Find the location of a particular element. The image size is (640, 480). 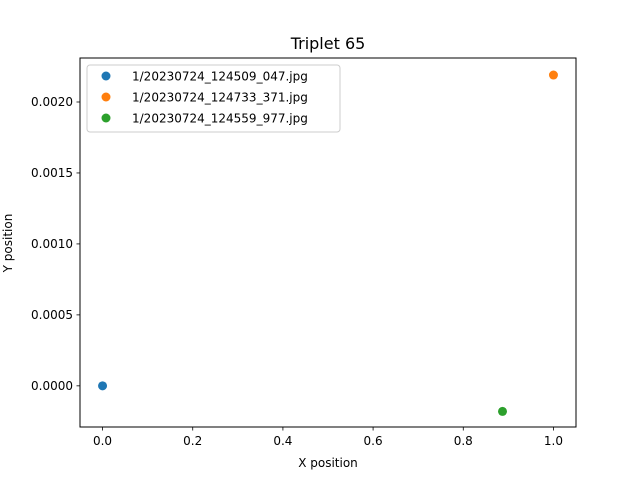

y-tick-label: 0.0020 is located at coordinates (52, 102).